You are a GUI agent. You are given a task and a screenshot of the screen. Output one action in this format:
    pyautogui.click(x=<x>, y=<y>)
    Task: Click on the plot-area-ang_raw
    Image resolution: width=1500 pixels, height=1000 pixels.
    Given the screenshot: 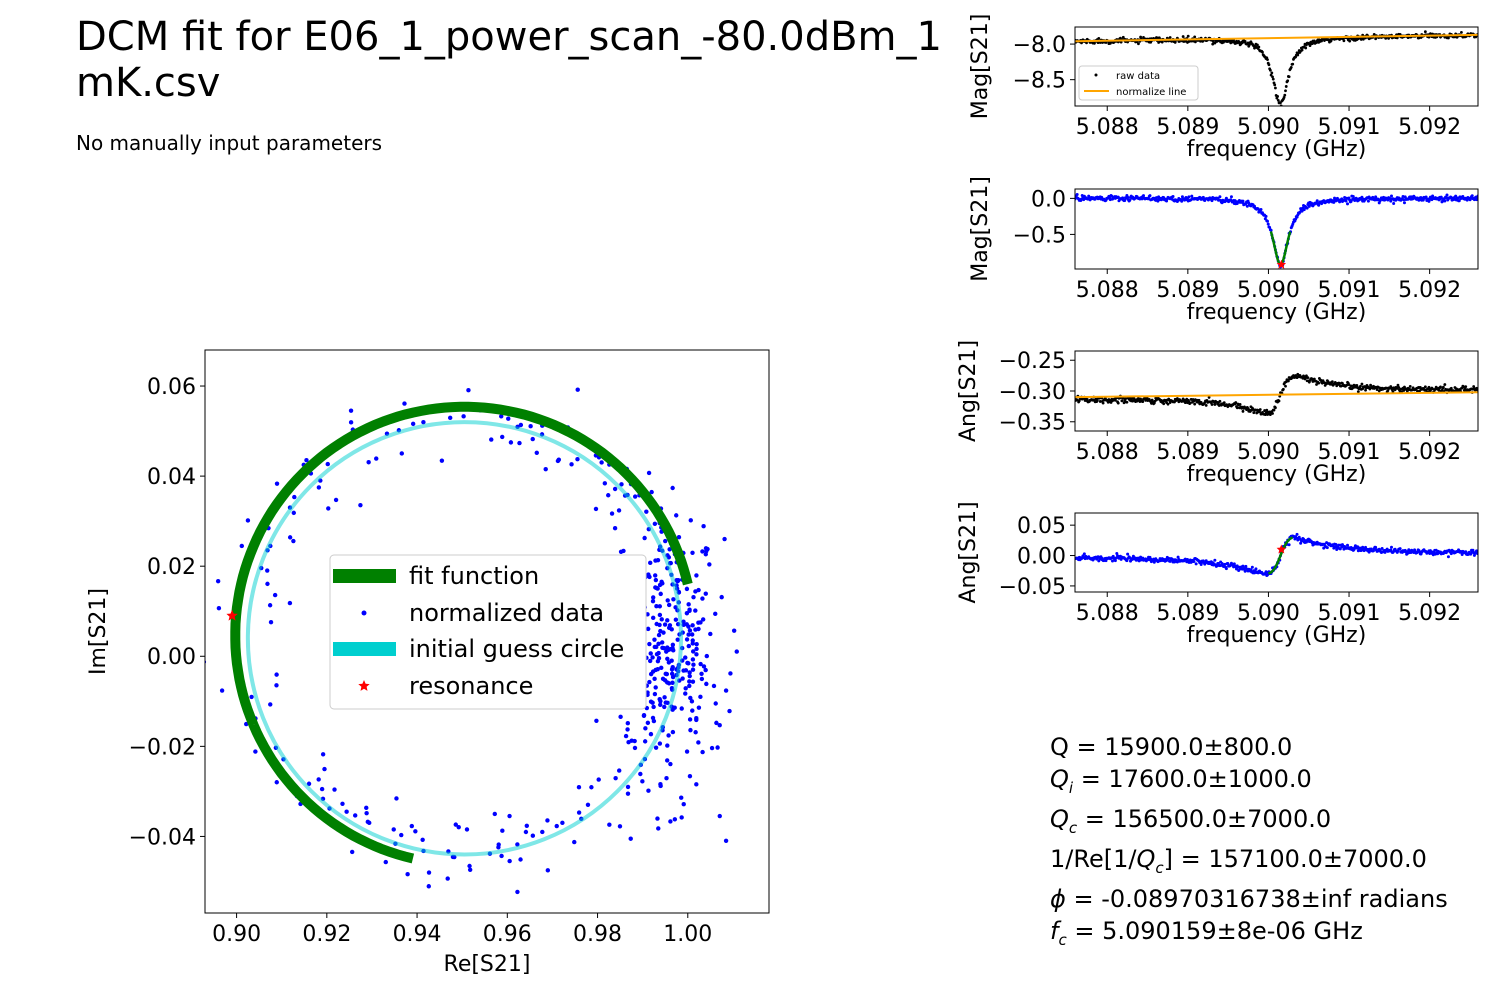 What is the action you would take?
    pyautogui.click(x=1276, y=394)
    